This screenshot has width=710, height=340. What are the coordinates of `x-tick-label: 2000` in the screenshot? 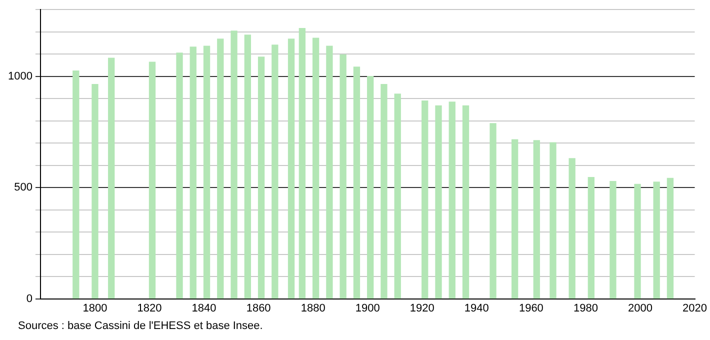 It's located at (640, 308).